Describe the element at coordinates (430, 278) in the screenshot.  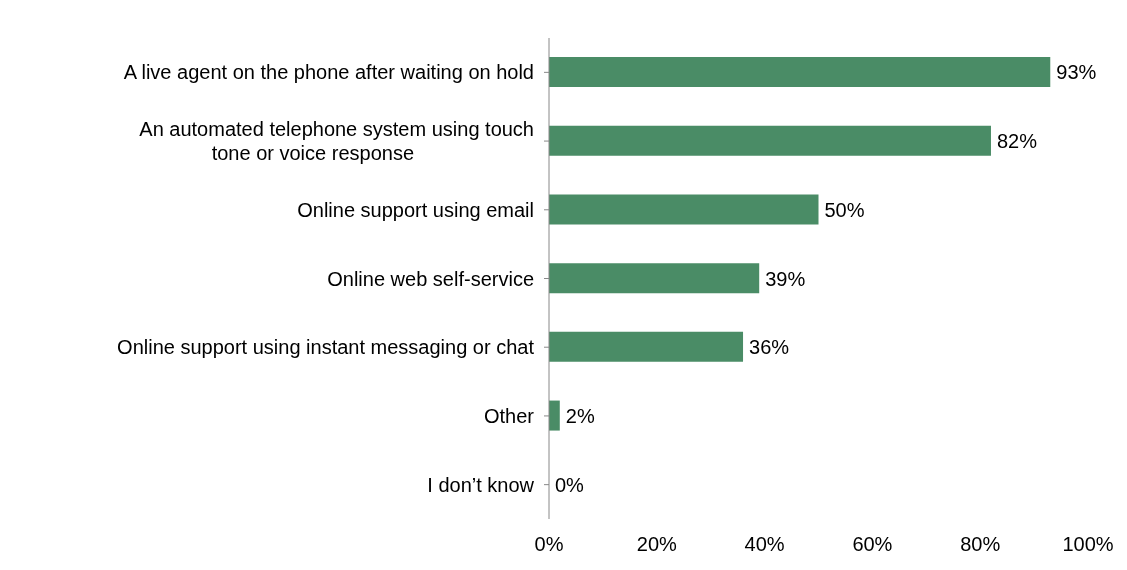
I see `y-tick-label: Online web self-service` at that location.